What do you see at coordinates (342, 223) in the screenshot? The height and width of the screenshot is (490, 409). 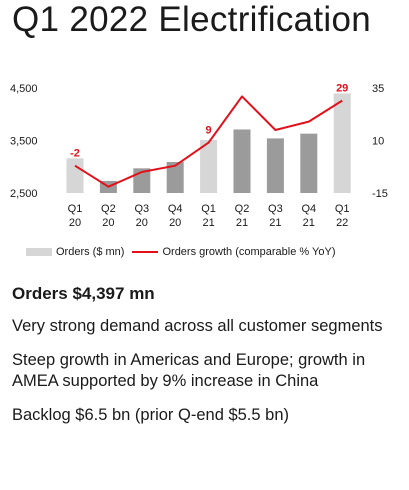 I see `x-tick-label-year: 22` at bounding box center [342, 223].